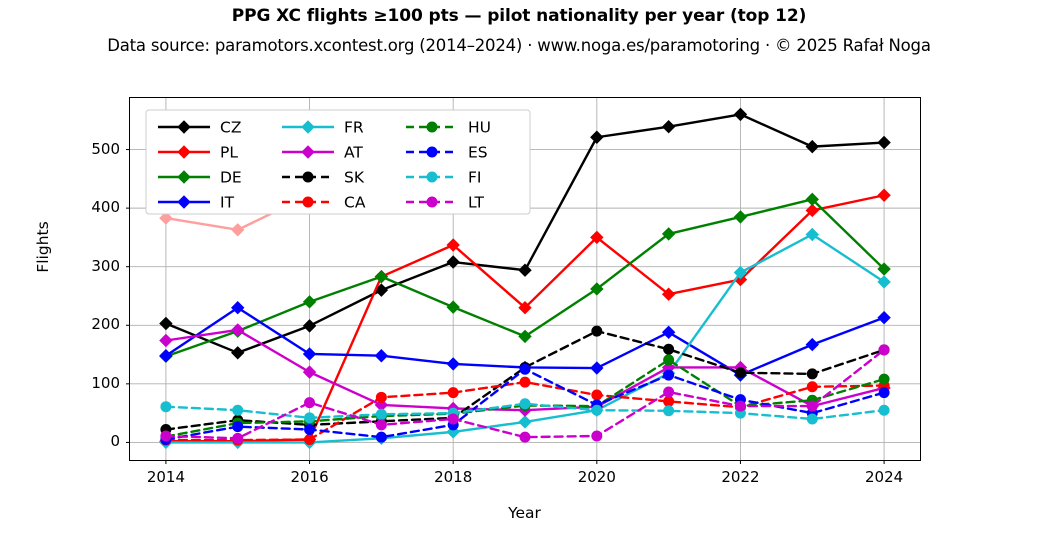 The width and height of the screenshot is (1038, 533). Describe the element at coordinates (448, 128) in the screenshot. I see `legend-item-hu: HU` at that location.